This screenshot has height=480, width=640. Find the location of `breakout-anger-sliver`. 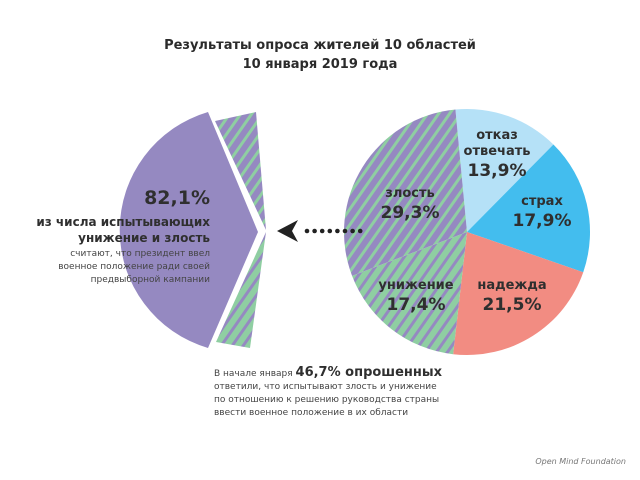

breakout-anger-sliver is located at coordinates (240, 171).